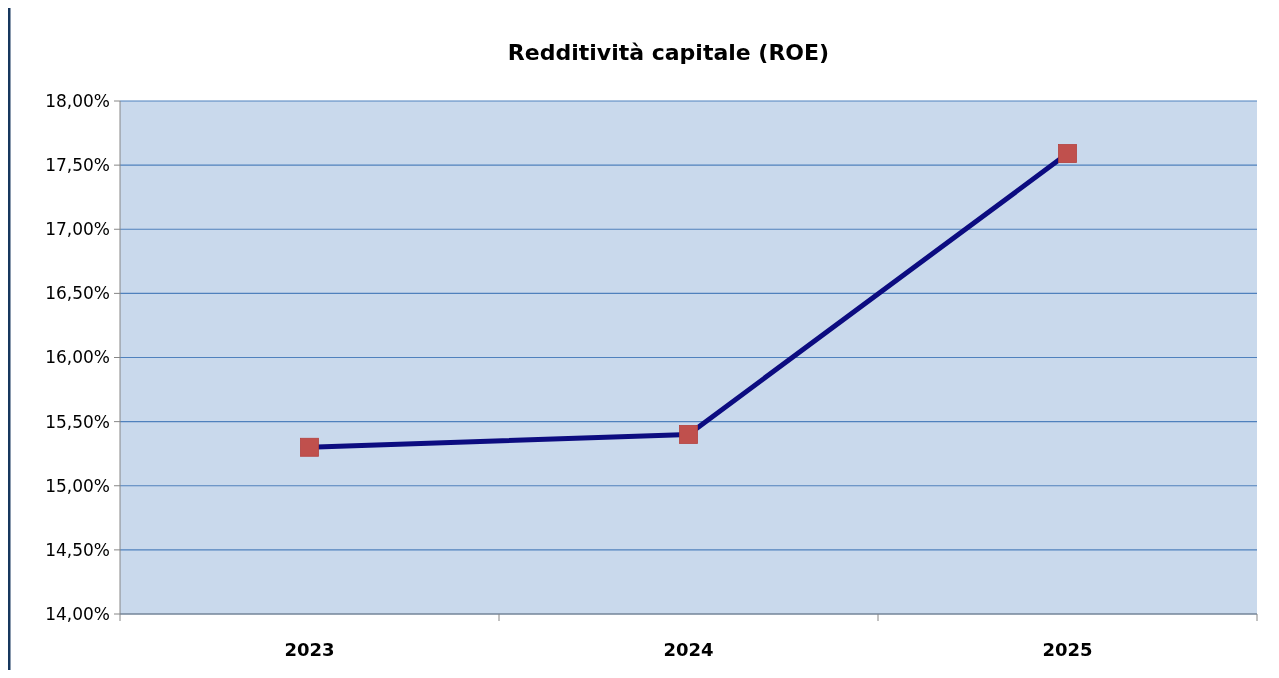 The image size is (1279, 678). I want to click on x-tick-label: 2023, so click(309, 649).